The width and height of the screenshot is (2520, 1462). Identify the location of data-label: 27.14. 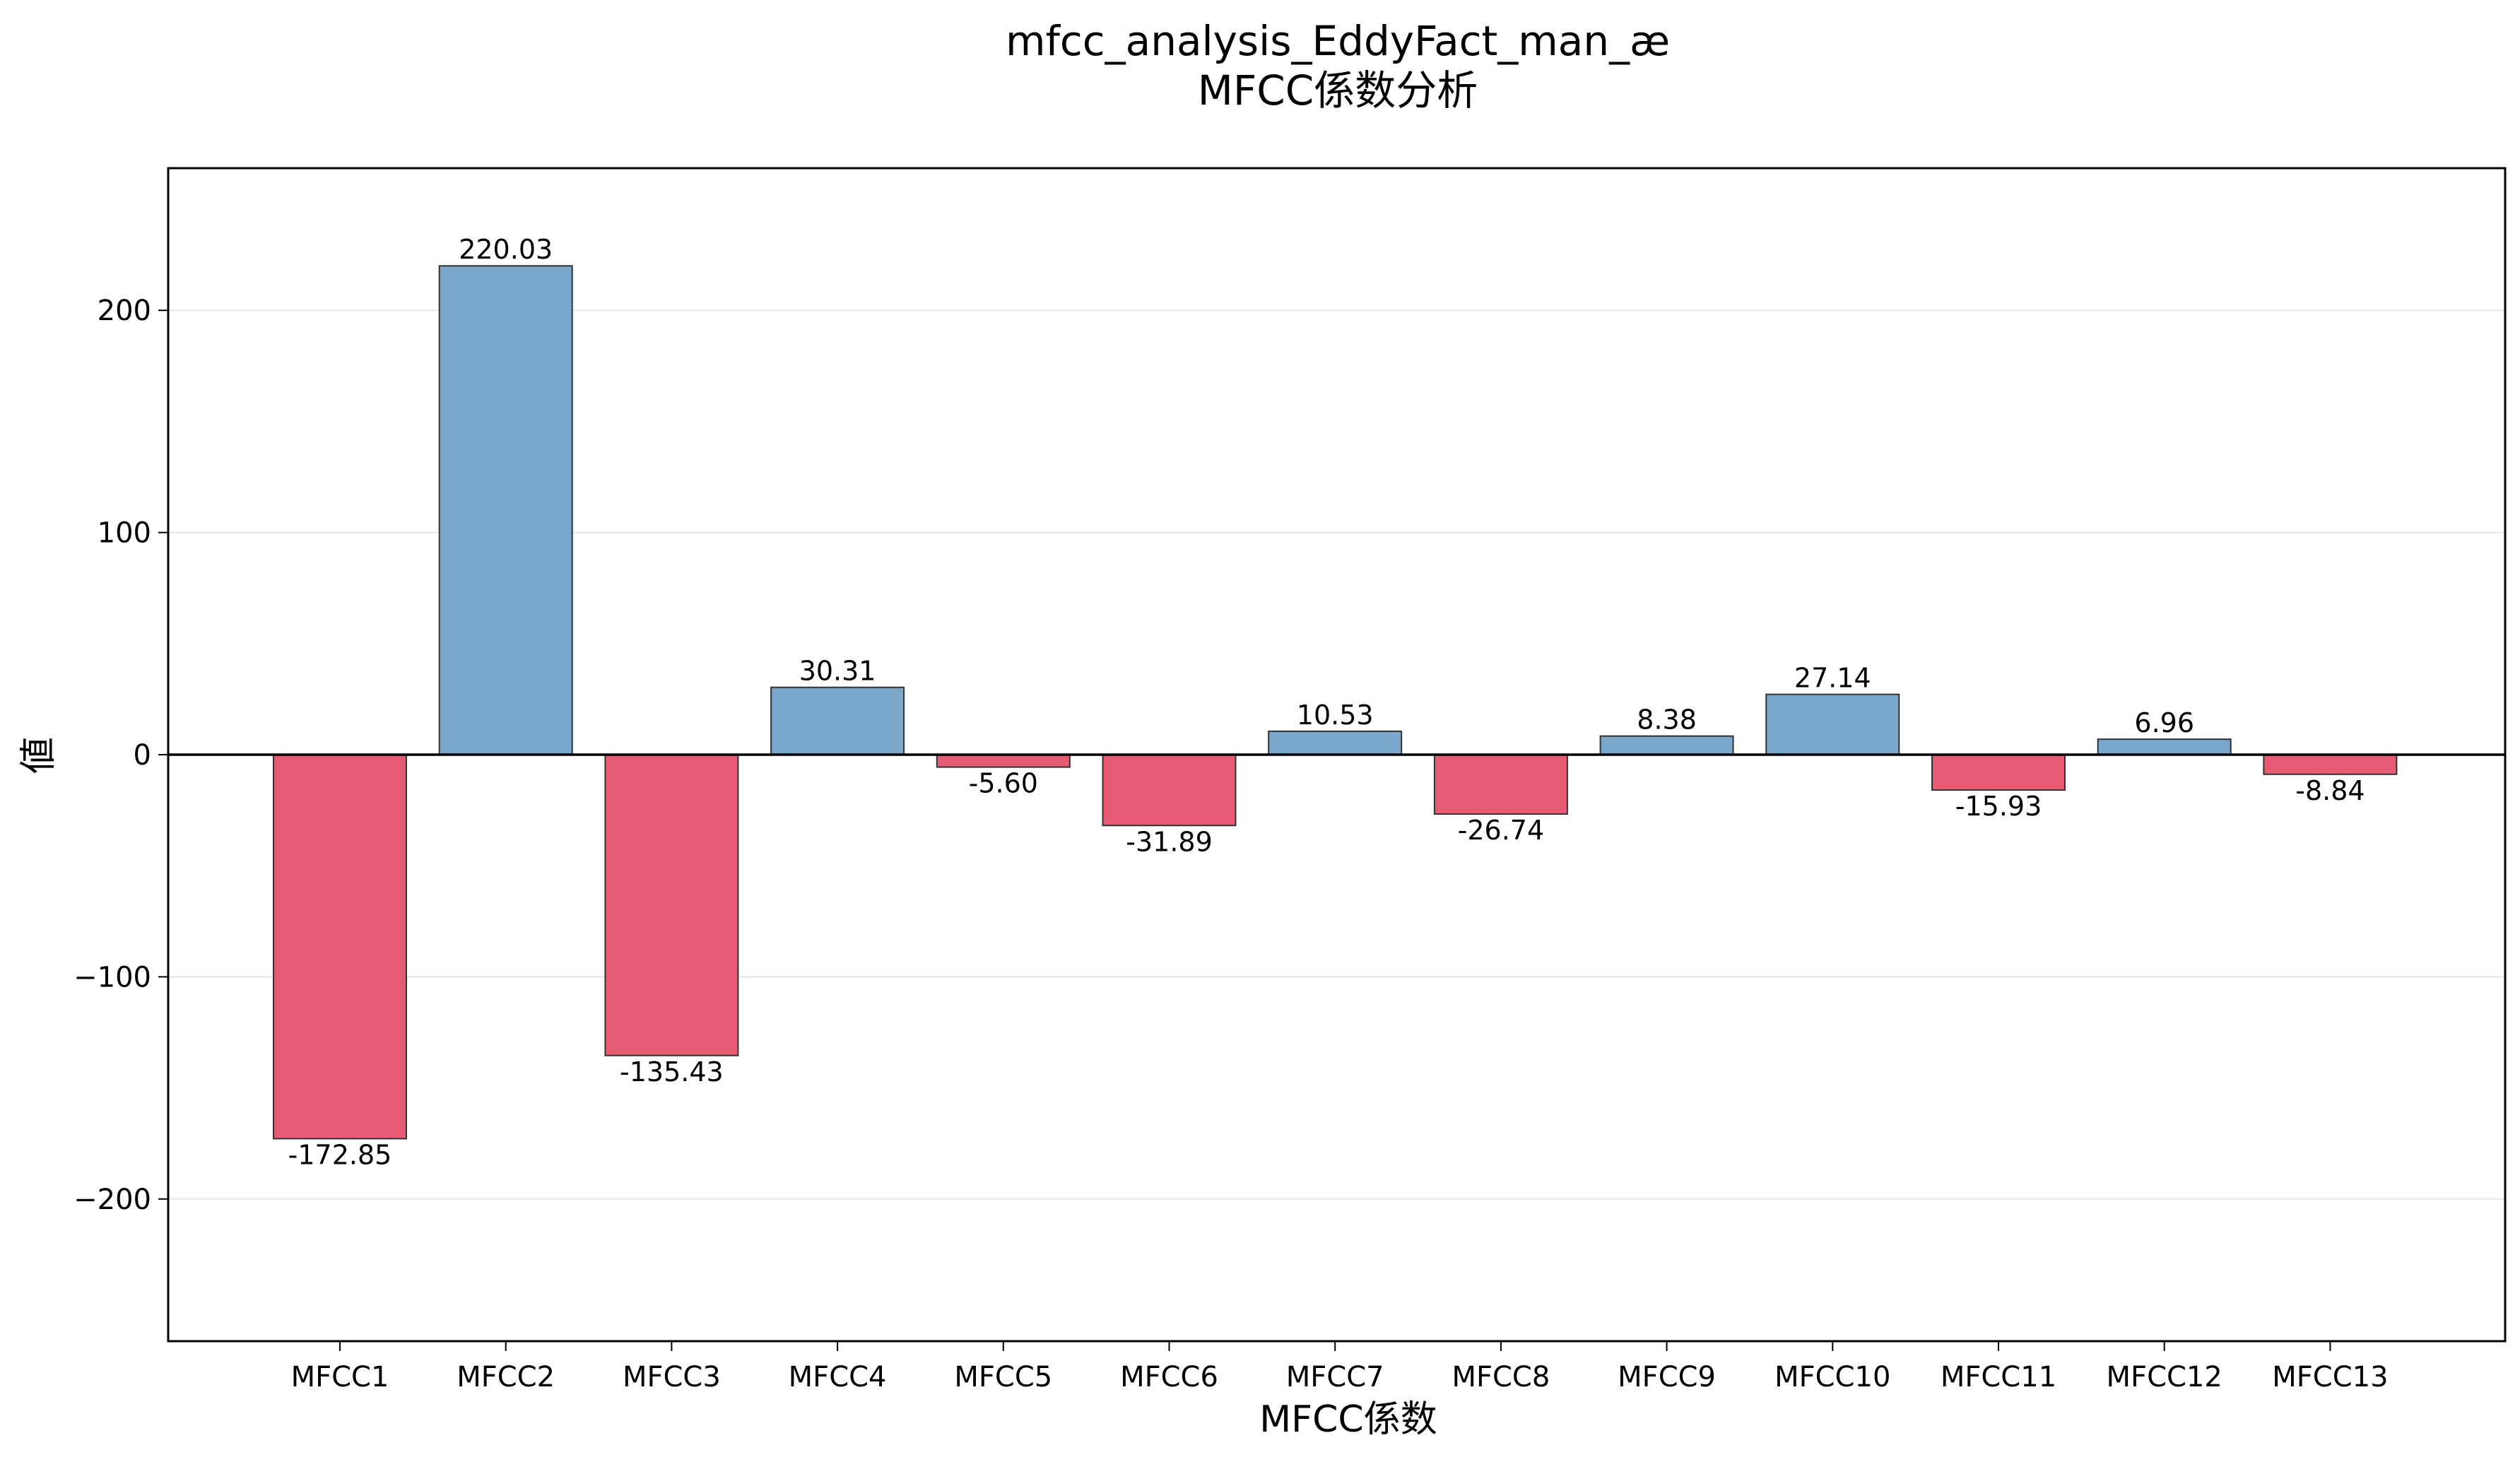
(1833, 678).